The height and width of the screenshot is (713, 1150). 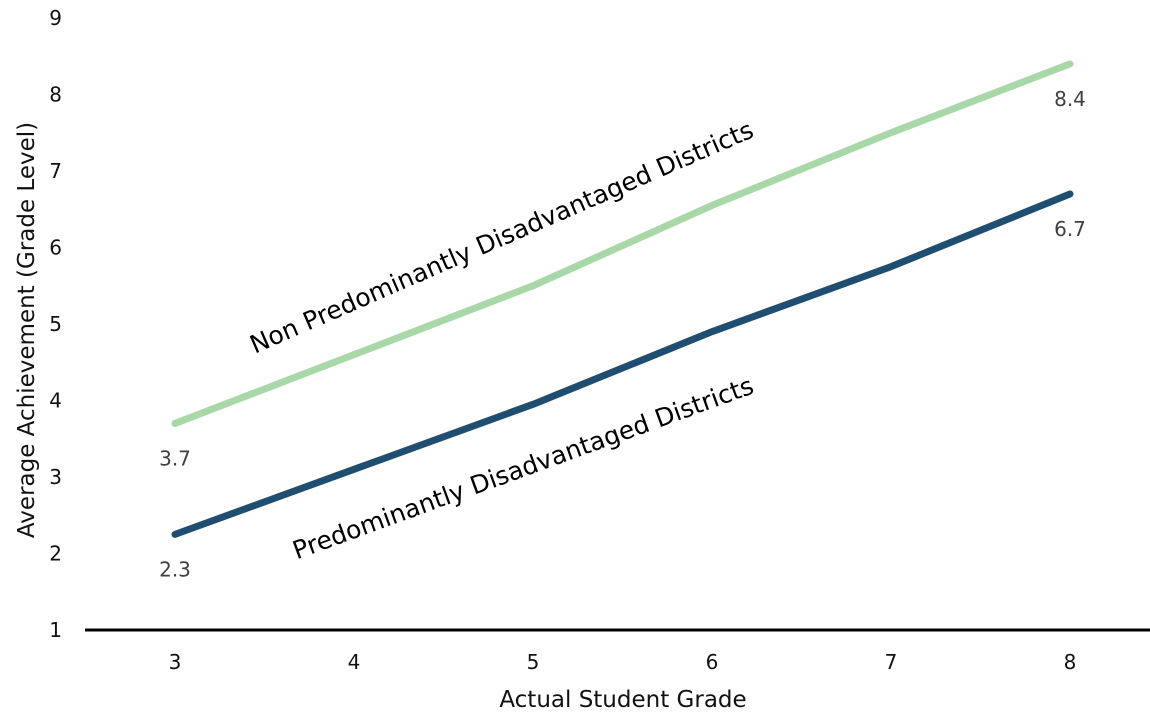 I want to click on x-tick-label: 8, so click(x=1070, y=662).